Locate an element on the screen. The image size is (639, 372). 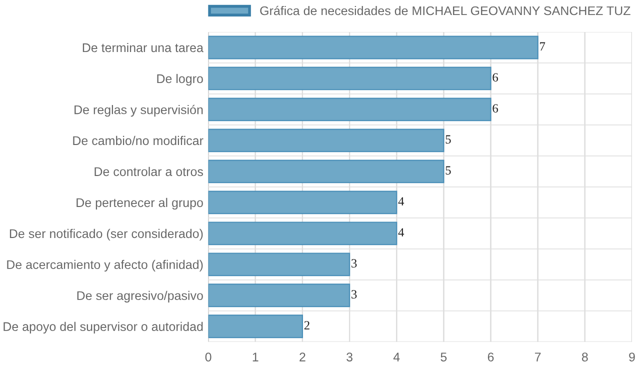
y-tick-label: De controlar a otros is located at coordinates (149, 171).